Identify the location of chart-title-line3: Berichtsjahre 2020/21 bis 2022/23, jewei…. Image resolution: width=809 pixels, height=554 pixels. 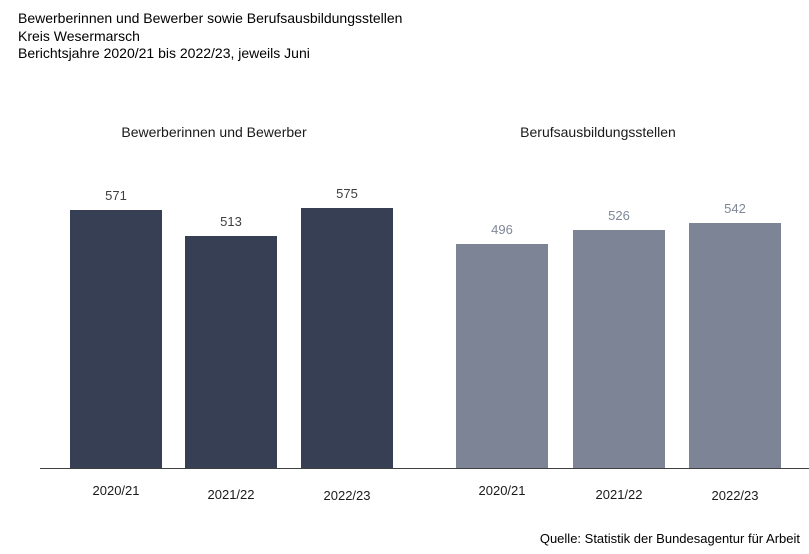
(164, 53).